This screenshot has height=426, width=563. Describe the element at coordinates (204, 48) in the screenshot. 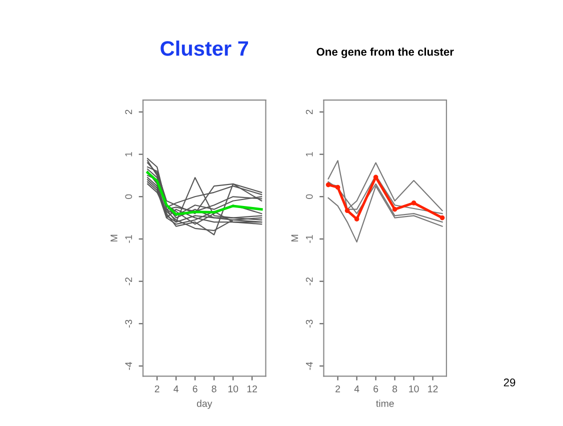

I see `chart-title: Cluster 7` at that location.